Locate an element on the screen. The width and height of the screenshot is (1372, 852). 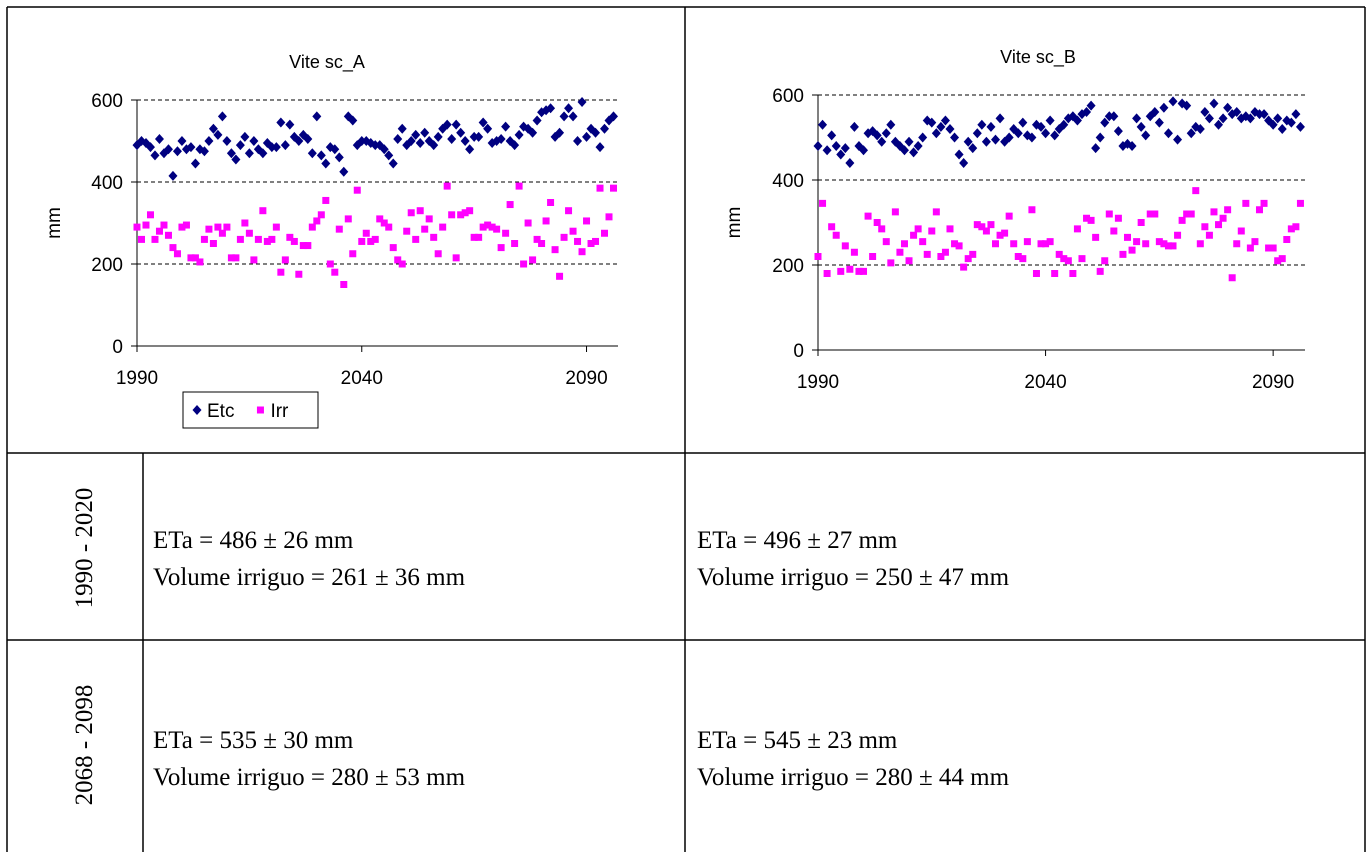
x-tick-label: 2040 is located at coordinates (1045, 382).